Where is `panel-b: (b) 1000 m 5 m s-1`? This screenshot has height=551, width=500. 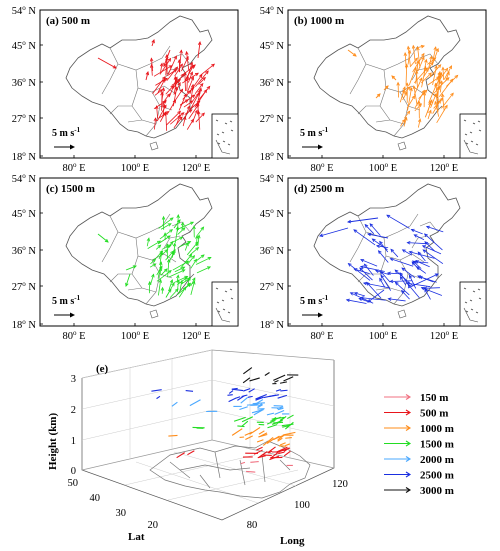 panel-b: (b) 1000 m 5 m s-1 is located at coordinates (387, 84).